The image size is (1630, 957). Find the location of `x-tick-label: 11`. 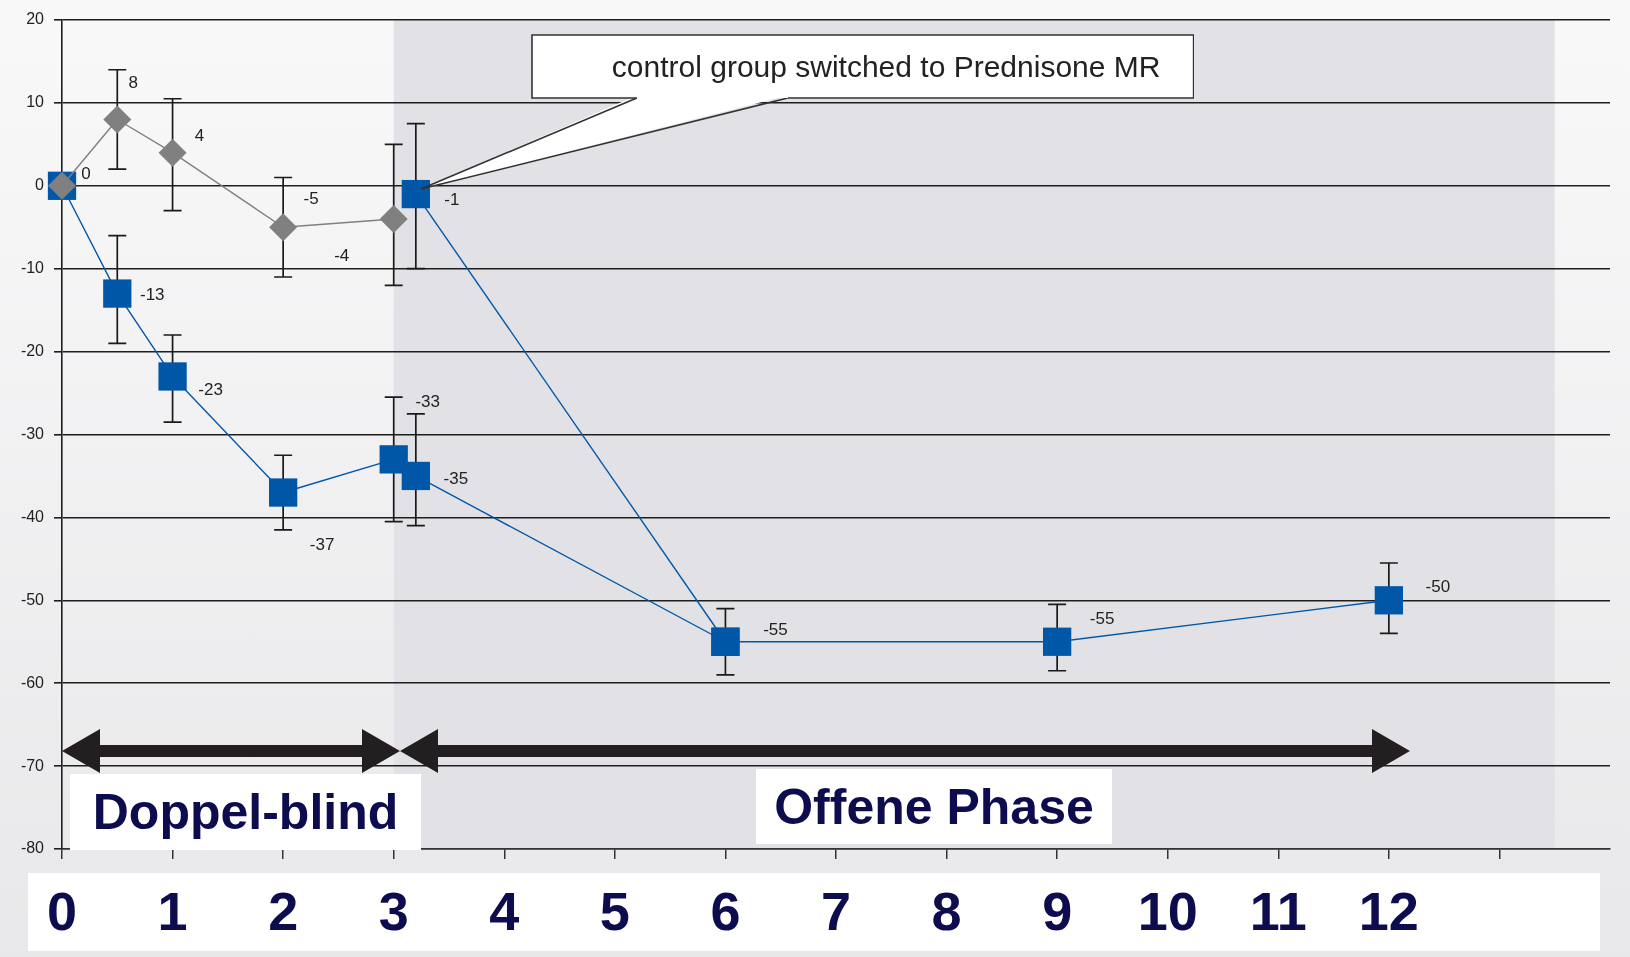

x-tick-label: 11 is located at coordinates (1278, 910).